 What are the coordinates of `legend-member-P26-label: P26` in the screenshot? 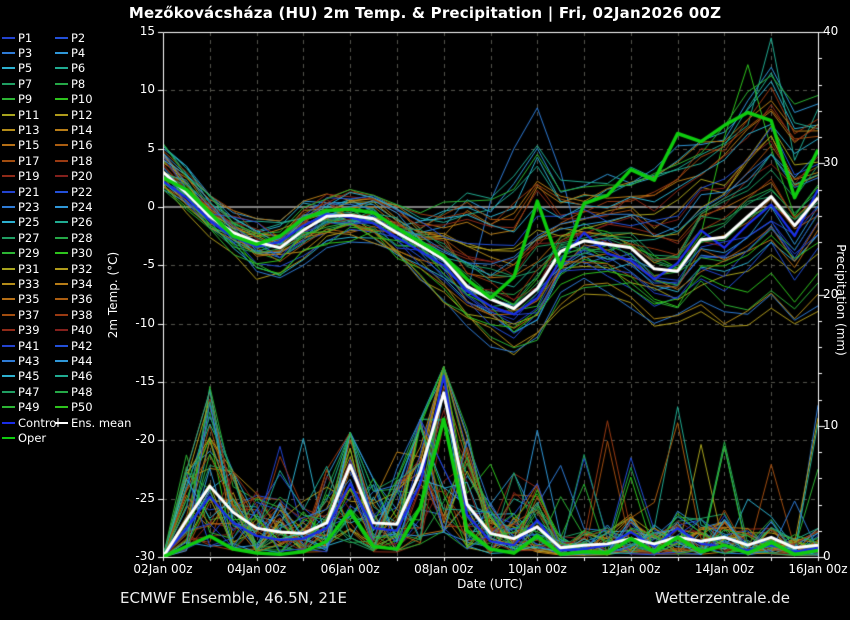 It's located at (82, 222).